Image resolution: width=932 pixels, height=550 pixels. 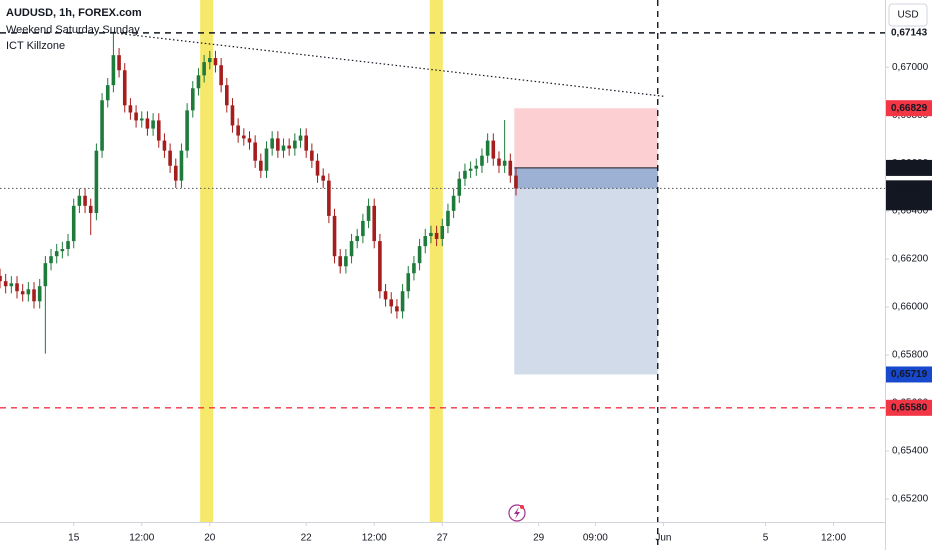 What do you see at coordinates (522, 507) in the screenshot?
I see `event-icon-dot` at bounding box center [522, 507].